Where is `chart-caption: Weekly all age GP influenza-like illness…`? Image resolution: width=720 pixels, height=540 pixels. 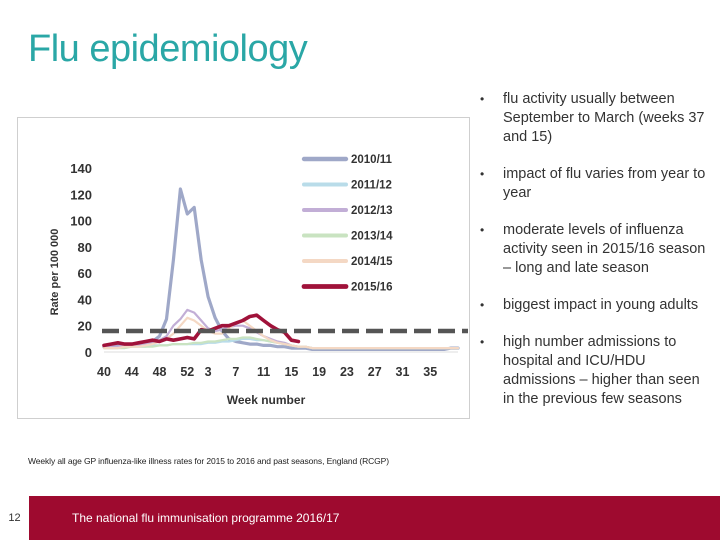
chart-caption: Weekly all age GP influenza-like illness… is located at coordinates (208, 461).